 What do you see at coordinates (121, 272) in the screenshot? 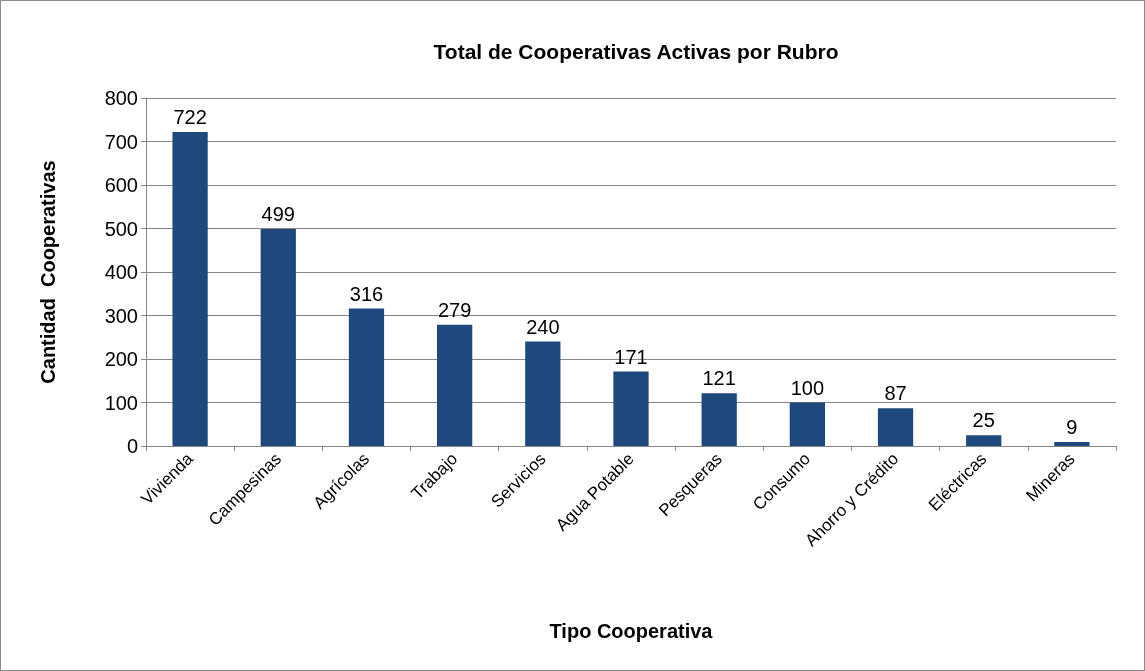
I see `y-tick-label: 400` at bounding box center [121, 272].